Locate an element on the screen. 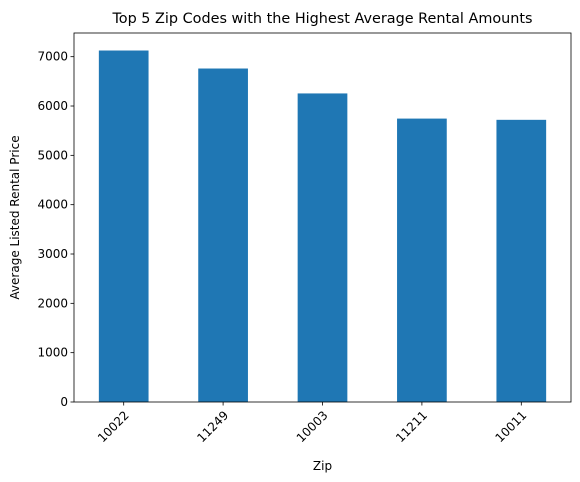  y-tick-label: 6000 is located at coordinates (52, 106).